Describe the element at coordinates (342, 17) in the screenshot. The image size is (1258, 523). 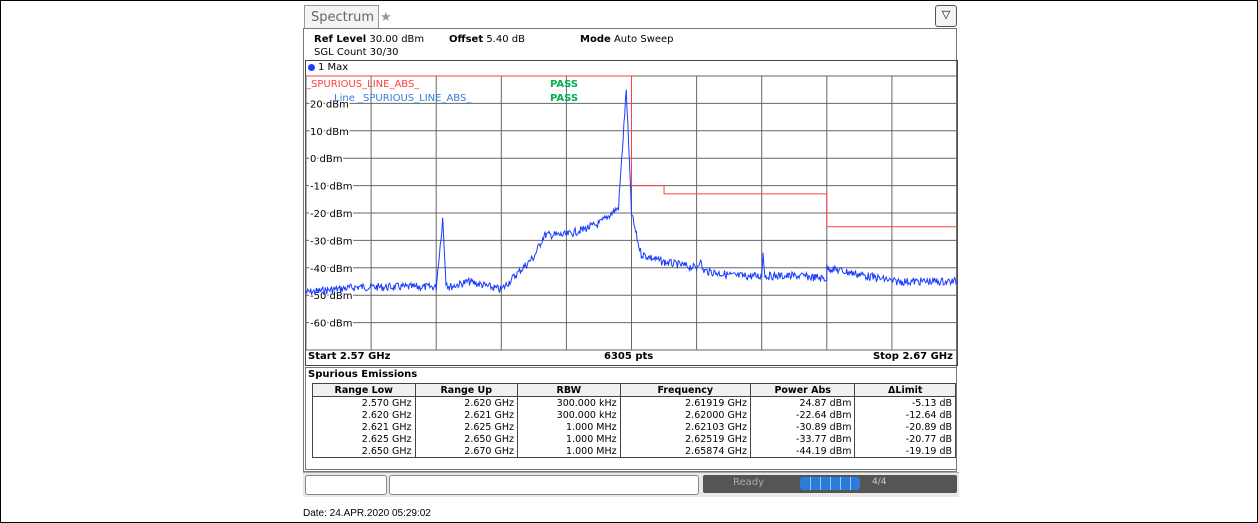
I see `tab-title: Spectrum` at that location.